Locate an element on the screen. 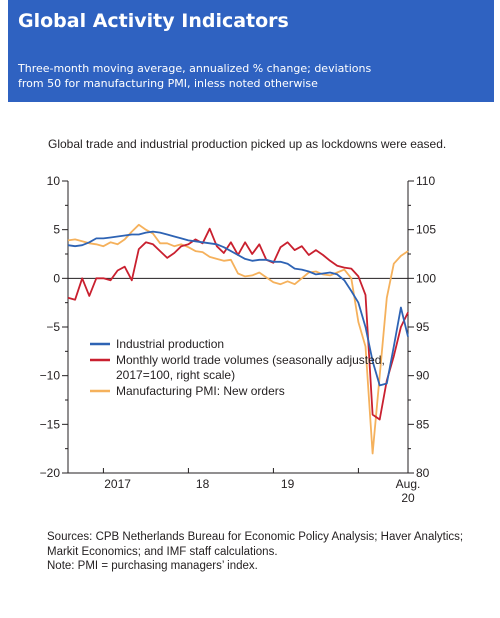 The image size is (500, 618). left-tick-label: −15 is located at coordinates (50, 424).